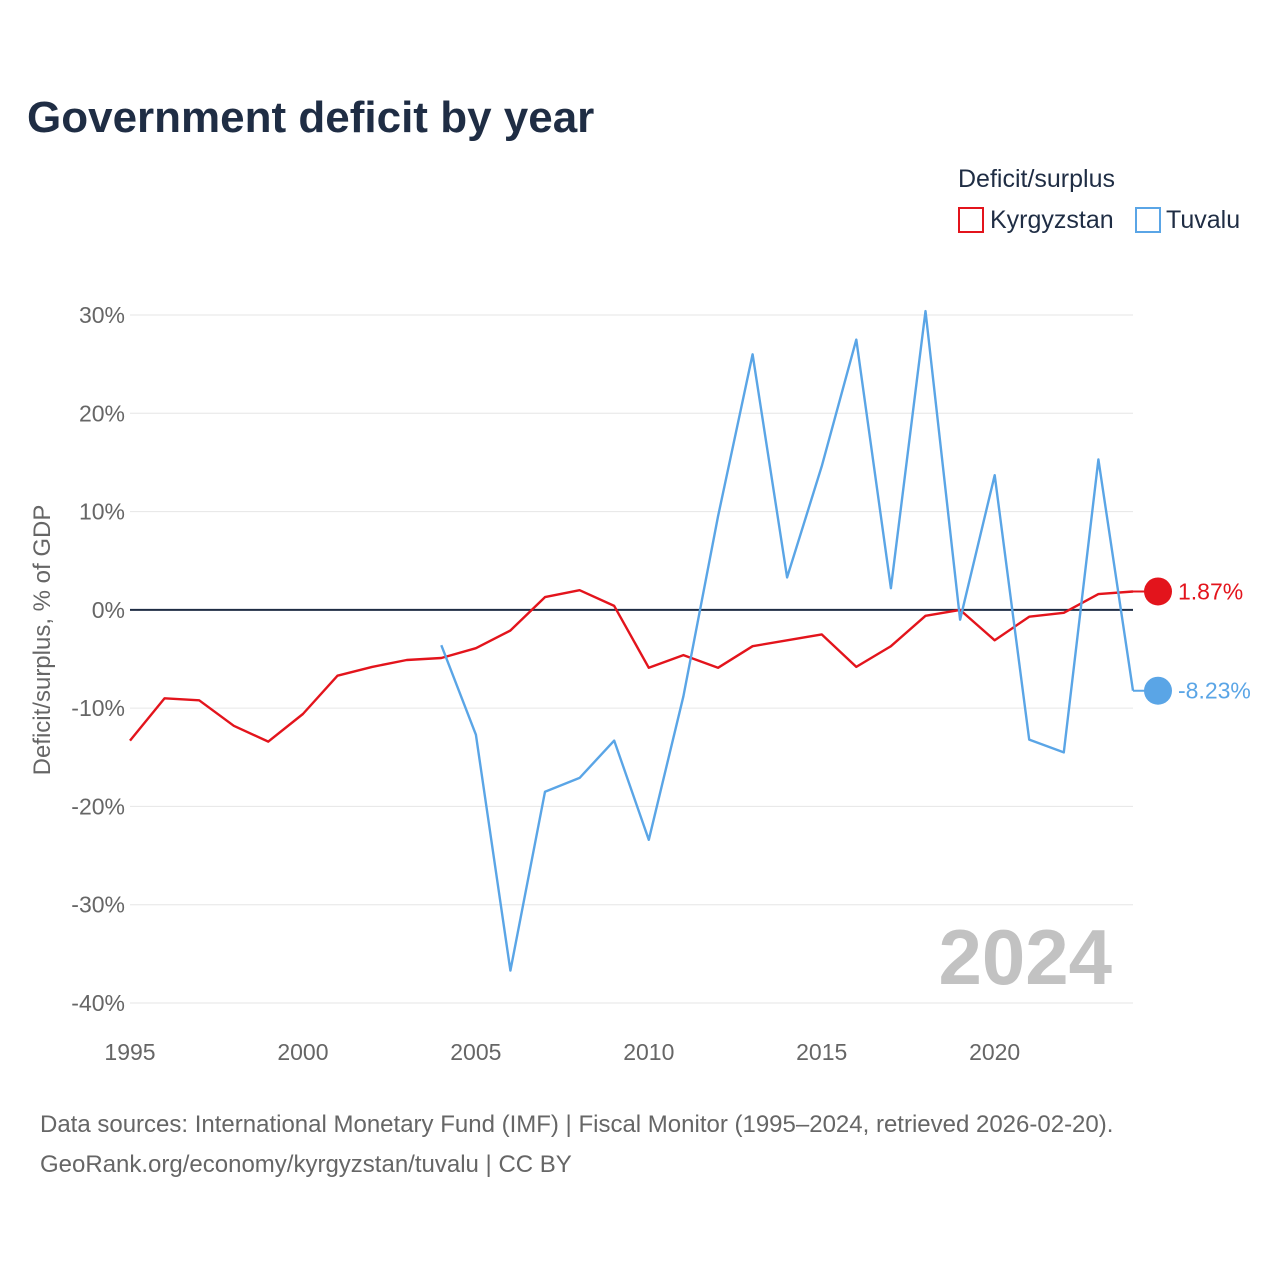 Image resolution: width=1280 pixels, height=1280 pixels. Describe the element at coordinates (42, 640) in the screenshot. I see `y-axis-label: Deficit/surplus, % of GDP` at that location.